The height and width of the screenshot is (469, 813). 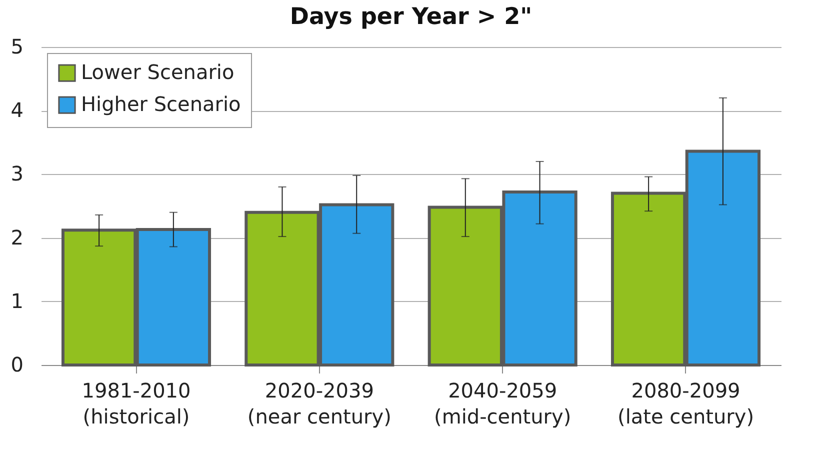 I want to click on x-tick-label: 1981-2010 (historical), so click(x=136, y=403).